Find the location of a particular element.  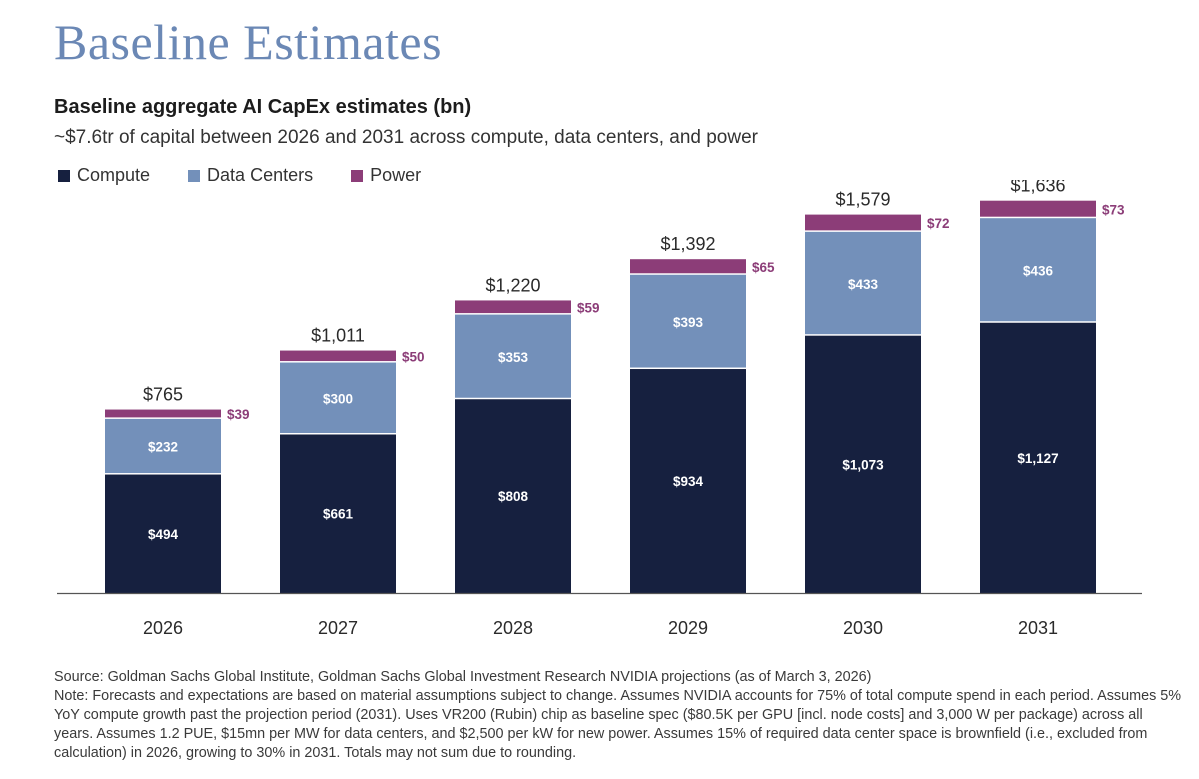

total-label-2031: $1,636 is located at coordinates (1037, 188).